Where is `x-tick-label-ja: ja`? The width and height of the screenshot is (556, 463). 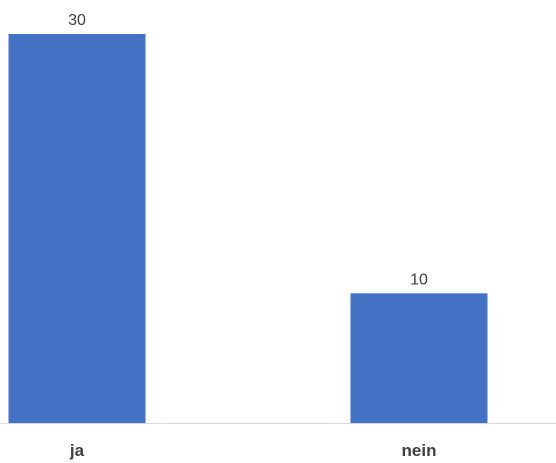 x-tick-label-ja: ja is located at coordinates (77, 450).